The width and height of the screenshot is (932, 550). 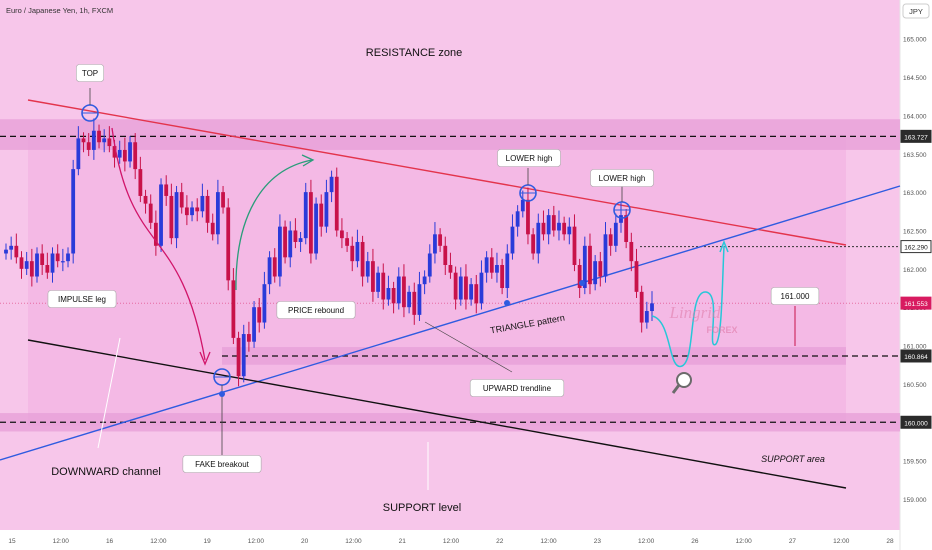 I want to click on label-support-area: SUPPORT area, so click(x=793, y=459).